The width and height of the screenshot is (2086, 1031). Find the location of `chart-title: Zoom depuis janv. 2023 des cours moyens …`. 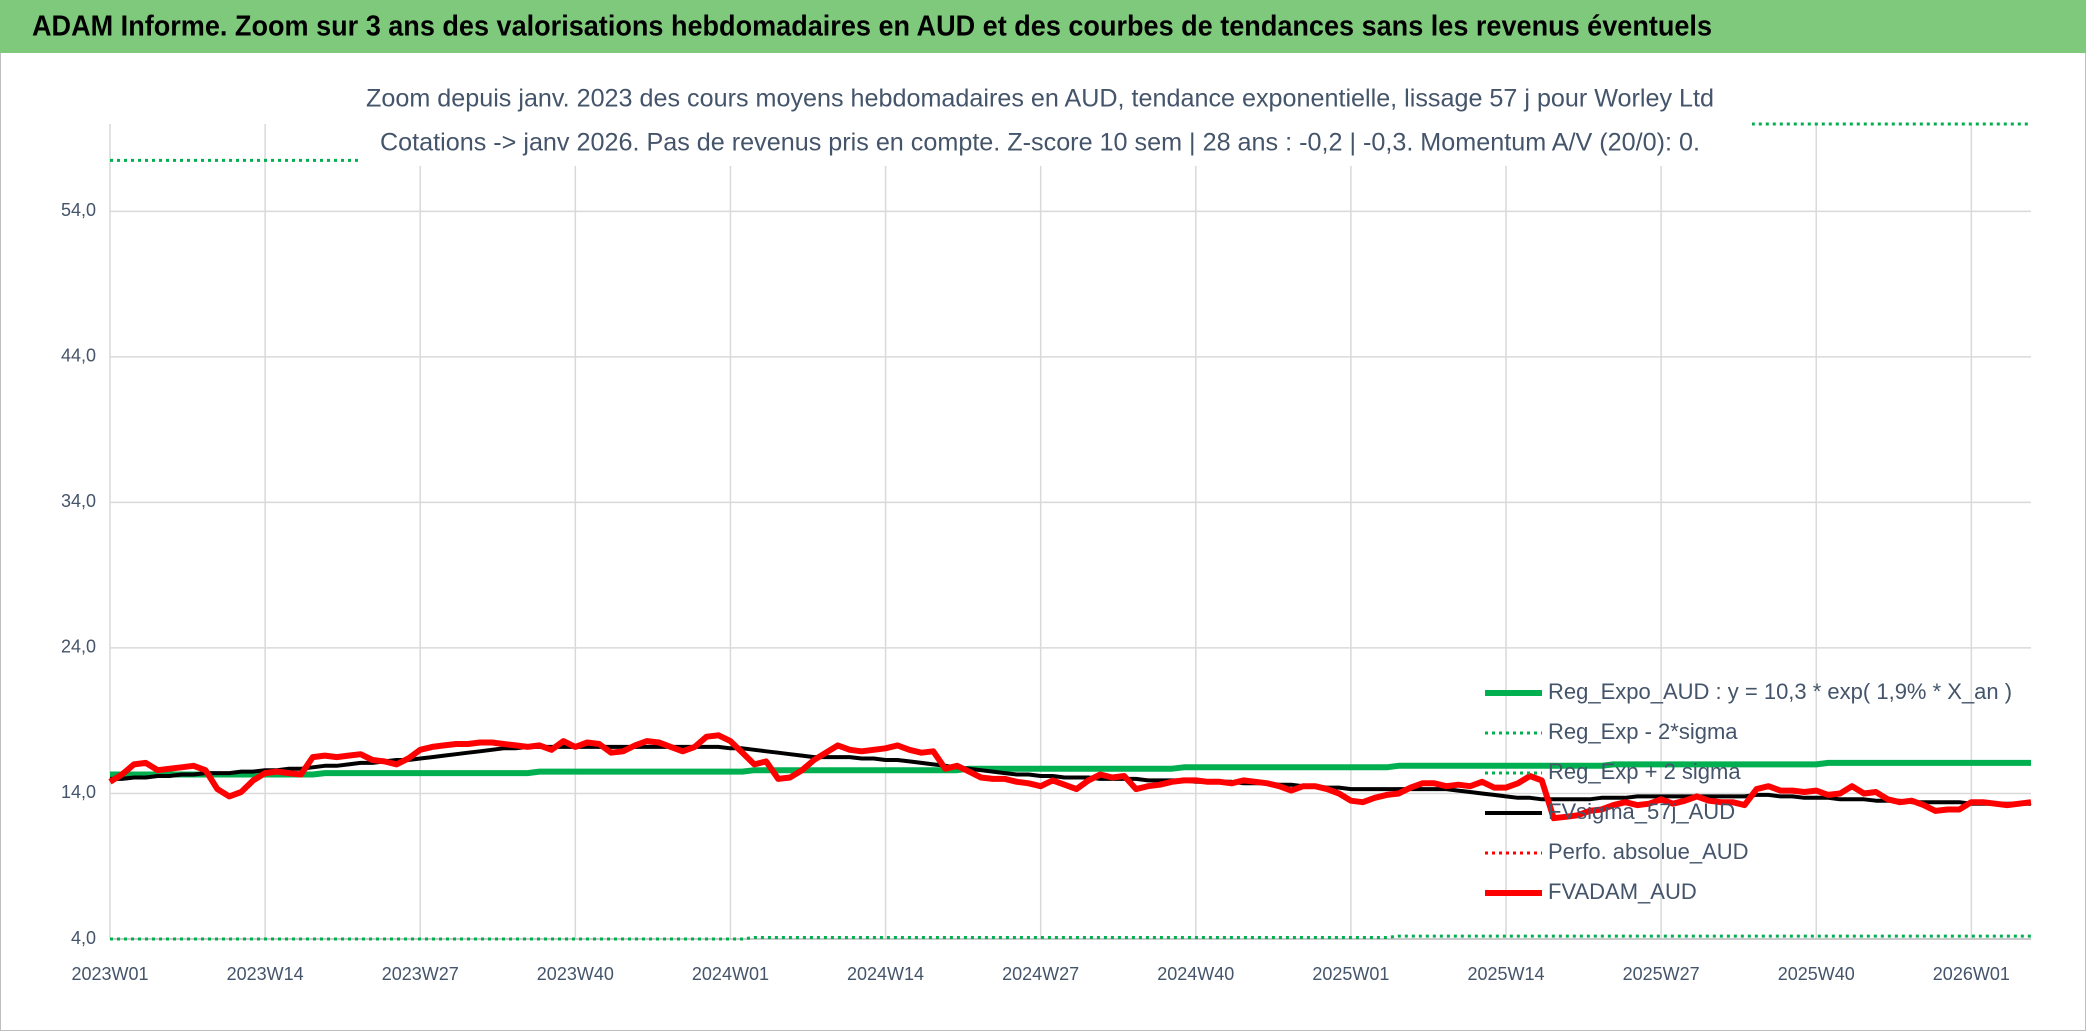

chart-title: Zoom depuis janv. 2023 des cours moyens … is located at coordinates (1040, 99).